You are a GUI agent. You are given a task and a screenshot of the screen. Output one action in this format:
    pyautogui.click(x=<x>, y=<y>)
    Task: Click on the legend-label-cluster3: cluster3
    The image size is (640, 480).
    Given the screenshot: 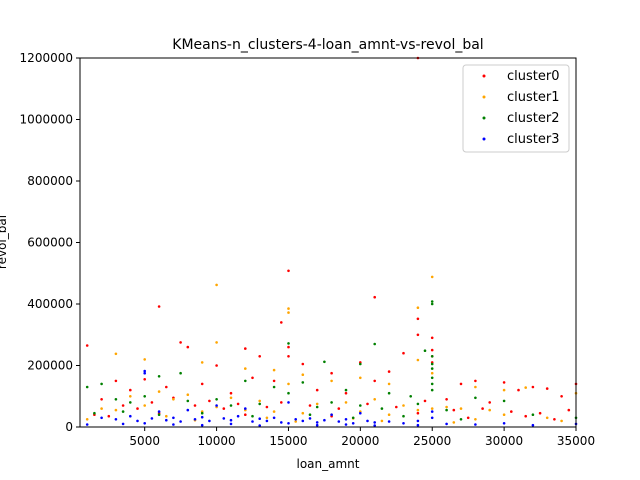 What is the action you would take?
    pyautogui.click(x=533, y=139)
    